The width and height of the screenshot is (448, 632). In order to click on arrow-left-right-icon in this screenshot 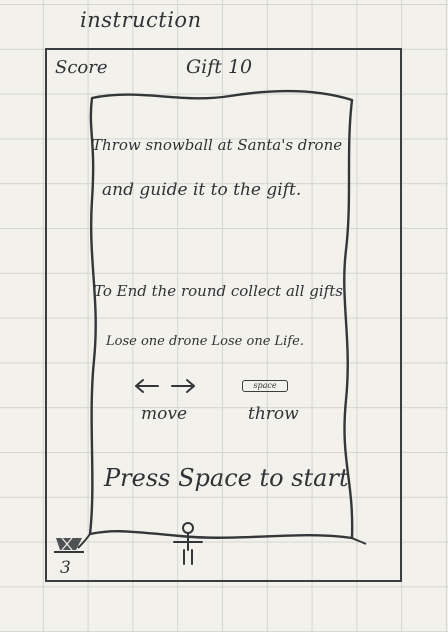, I will do `click(165, 386)`.